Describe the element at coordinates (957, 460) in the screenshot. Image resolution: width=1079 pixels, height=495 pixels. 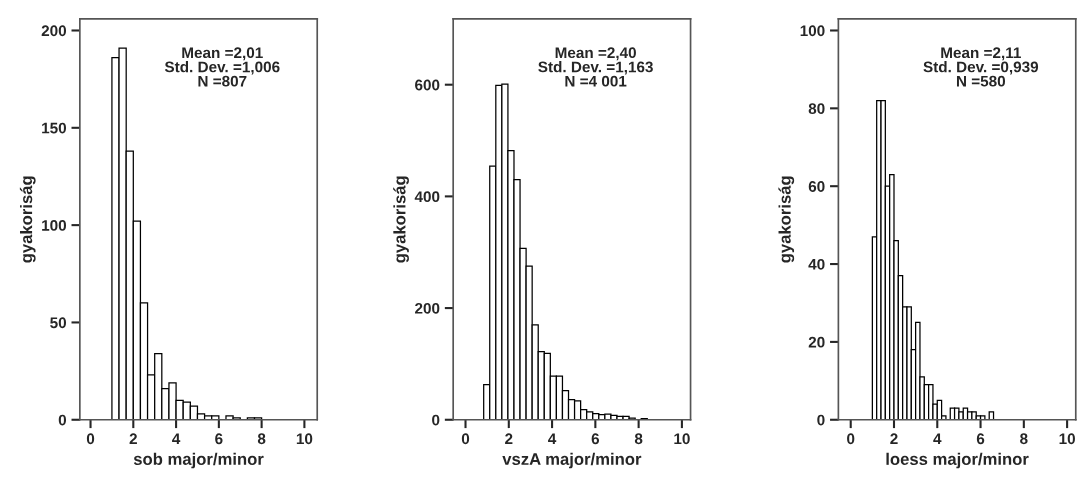
I see `x-axis-title: loess major/minor` at that location.